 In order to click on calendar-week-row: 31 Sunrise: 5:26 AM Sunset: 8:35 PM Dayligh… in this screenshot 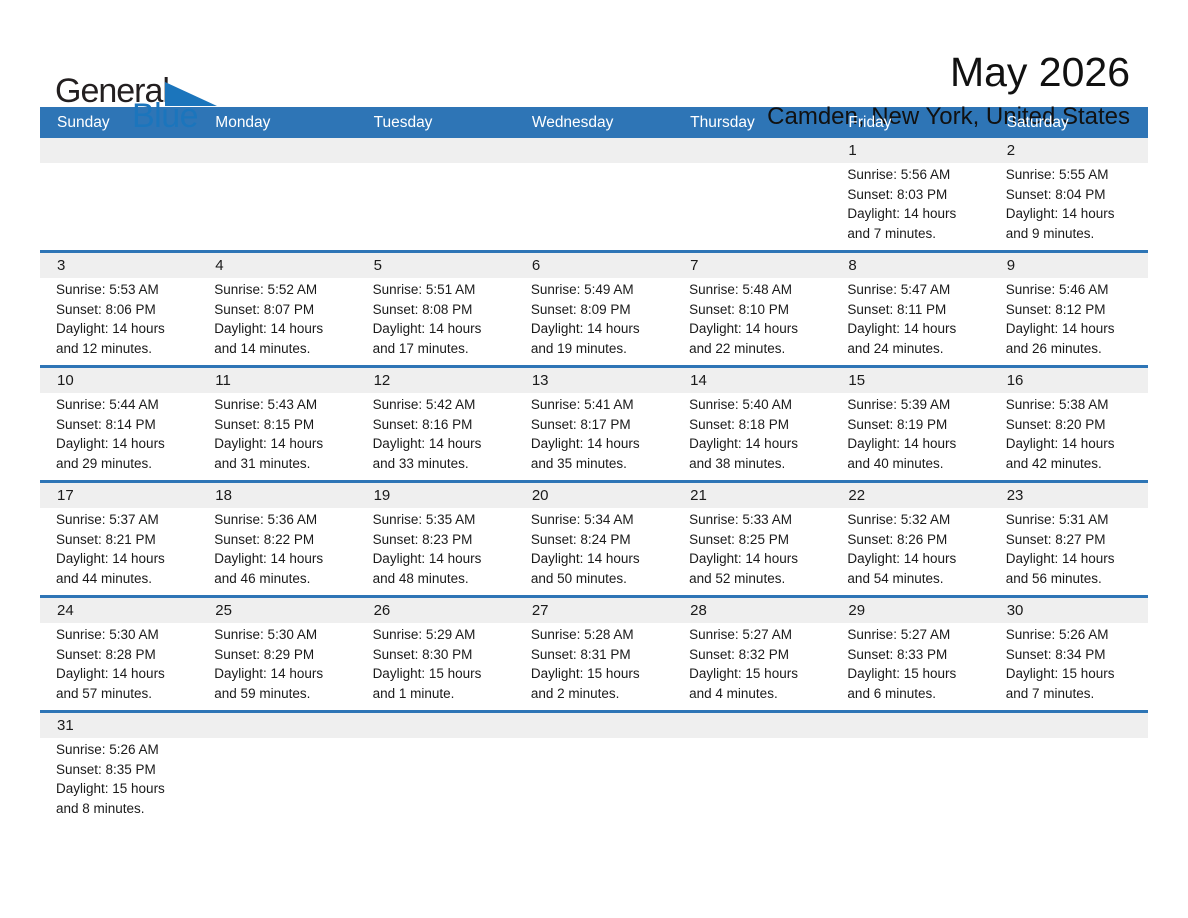, I will do `click(594, 767)`.